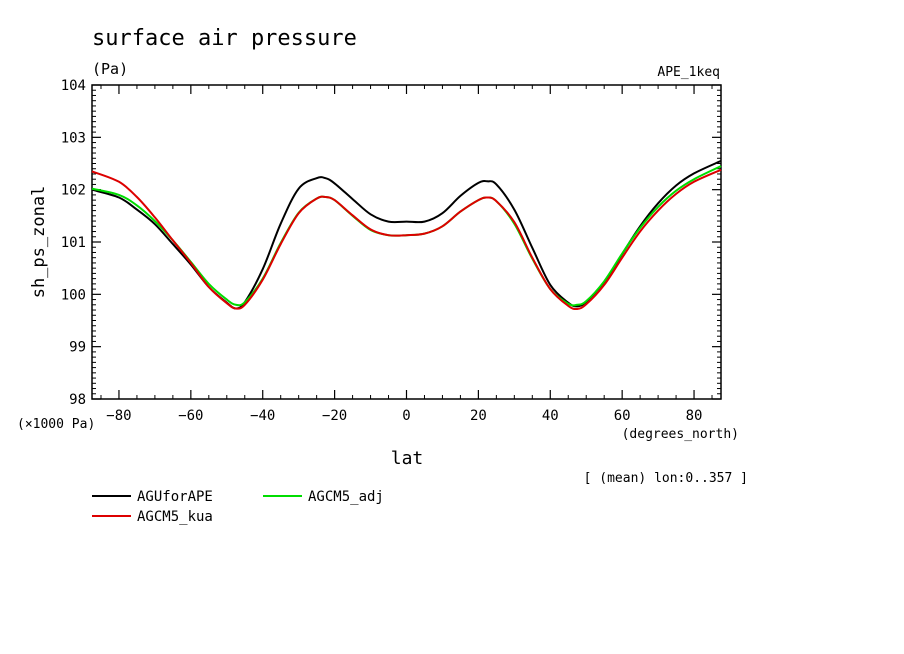 Image resolution: width=904 pixels, height=654 pixels. What do you see at coordinates (478, 416) in the screenshot?
I see `x-tick-label: 20` at bounding box center [478, 416].